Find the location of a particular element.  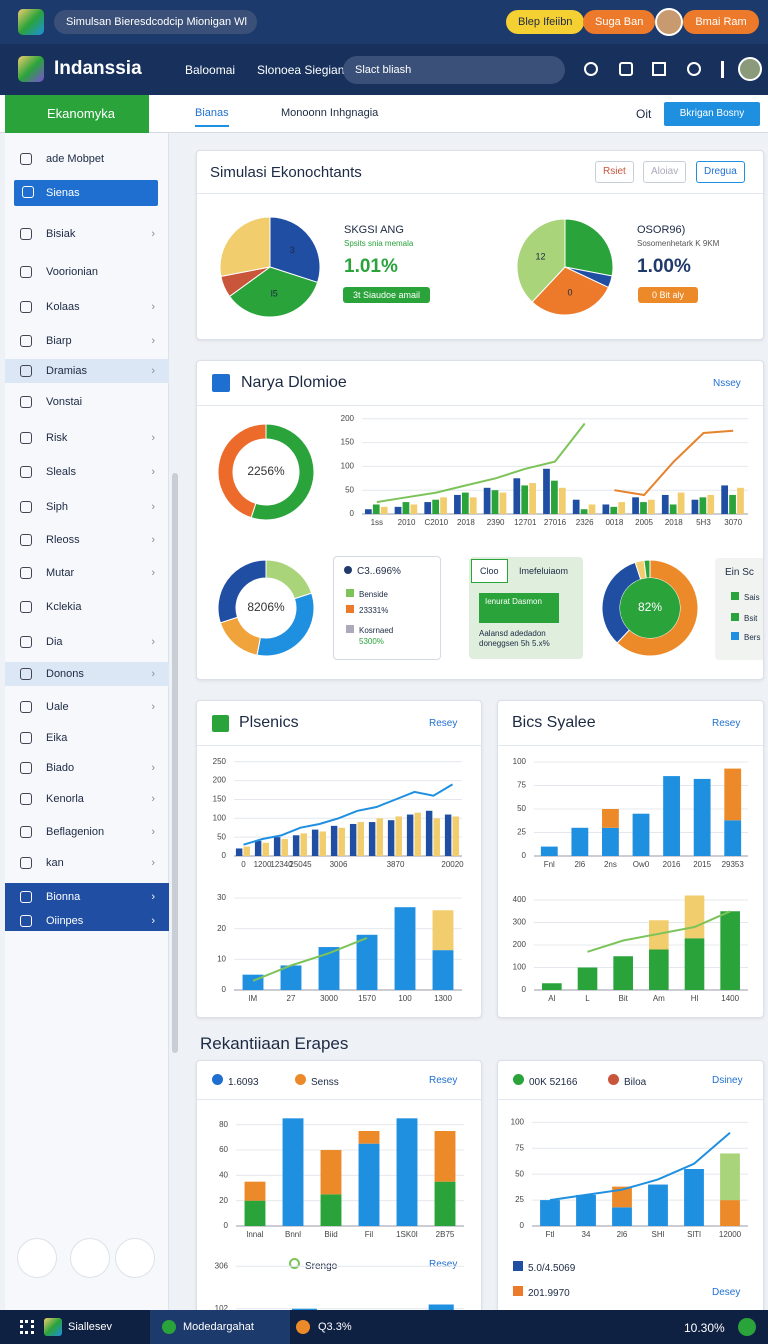

sidebar-item: Biado › is located at coordinates (87, 768).